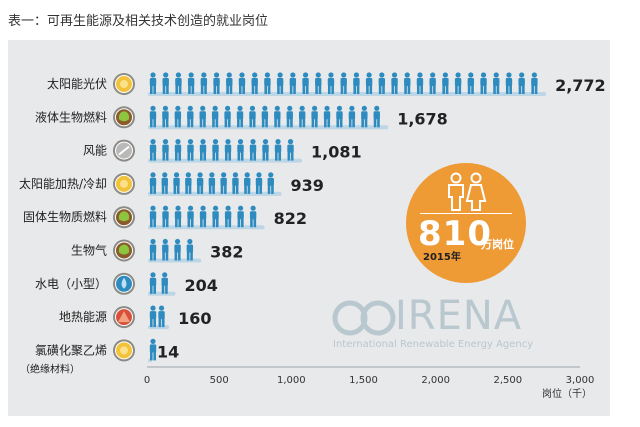 The height and width of the screenshot is (427, 640). I want to click on total-jobs-unit: 万岗位, so click(497, 244).